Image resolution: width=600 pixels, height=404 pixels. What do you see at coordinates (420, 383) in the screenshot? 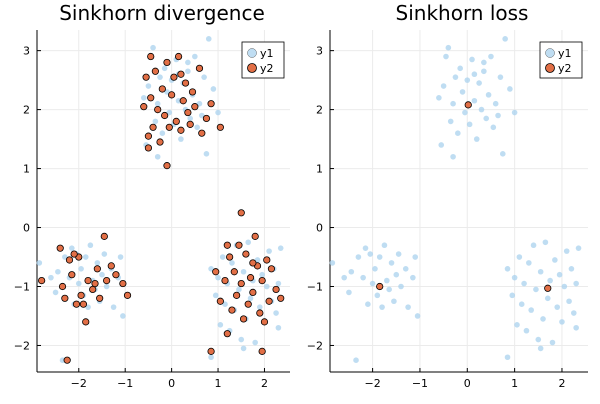
I see `x-tick-label: −1` at bounding box center [420, 383].